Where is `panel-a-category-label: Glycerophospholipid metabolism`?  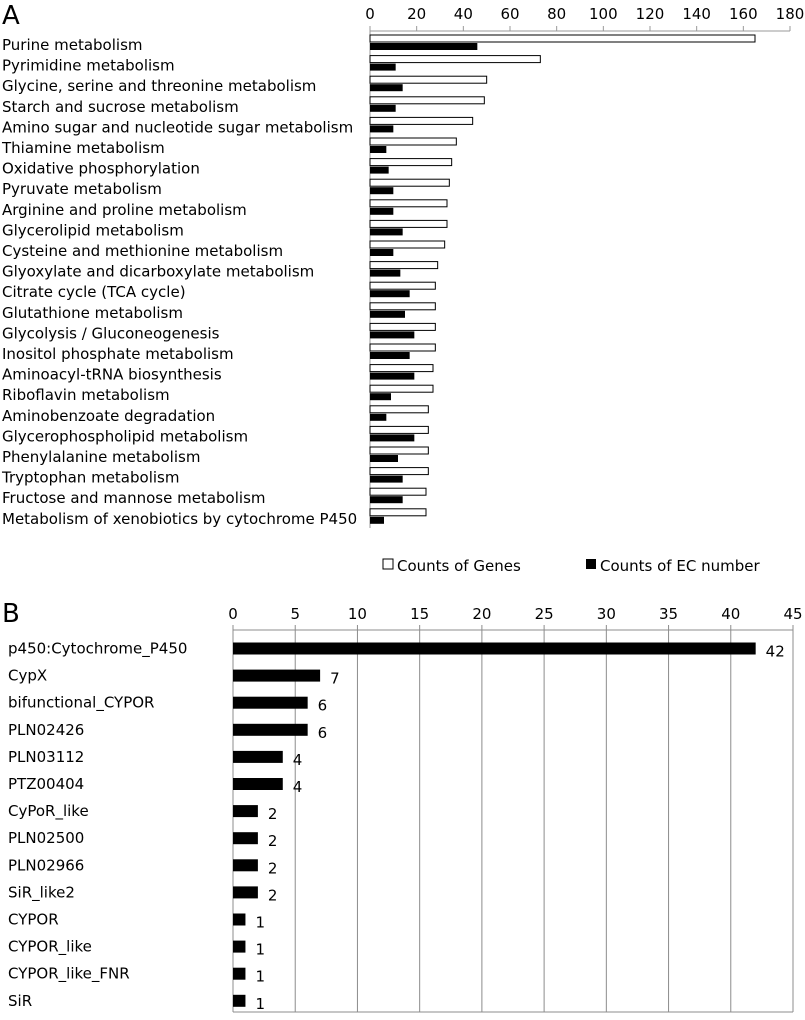
panel-a-category-label: Glycerophospholipid metabolism is located at coordinates (125, 436).